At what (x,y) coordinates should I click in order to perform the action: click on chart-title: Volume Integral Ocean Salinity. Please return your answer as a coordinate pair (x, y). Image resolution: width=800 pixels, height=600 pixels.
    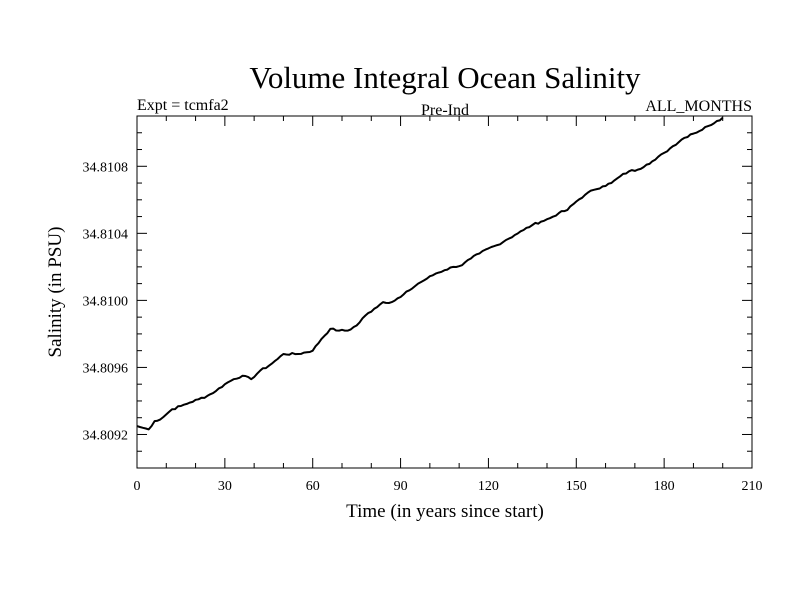
    Looking at the image, I should click on (445, 77).